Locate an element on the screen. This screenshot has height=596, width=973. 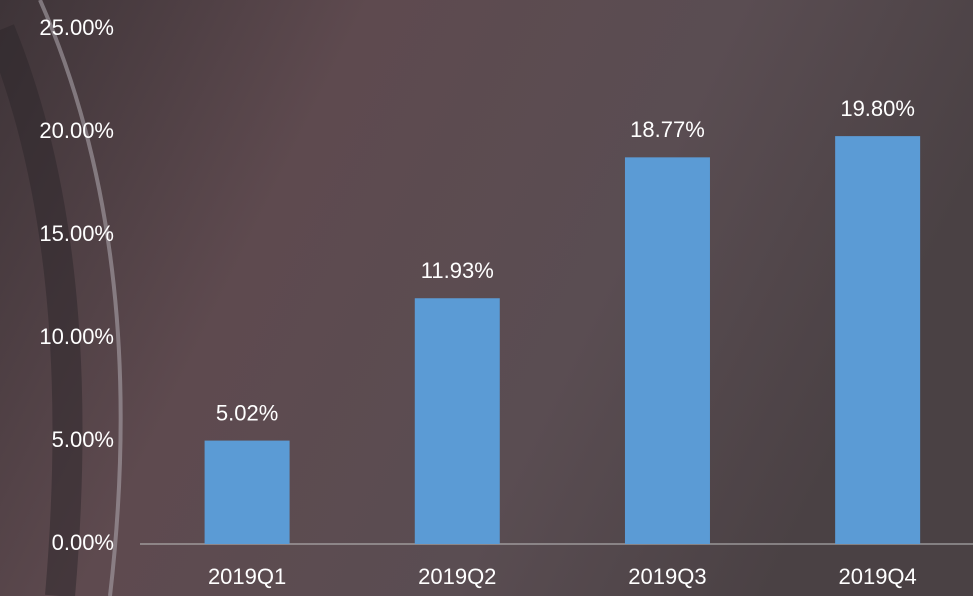
y-tick-label: 15.00% is located at coordinates (76, 233).